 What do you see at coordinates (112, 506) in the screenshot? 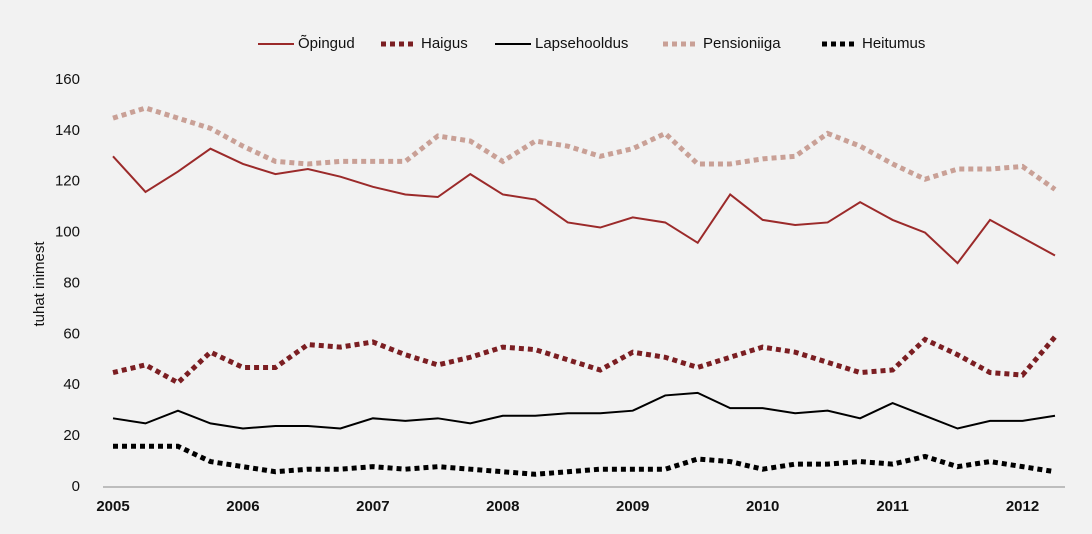
I see `x-tick-label: 2005` at bounding box center [112, 506].